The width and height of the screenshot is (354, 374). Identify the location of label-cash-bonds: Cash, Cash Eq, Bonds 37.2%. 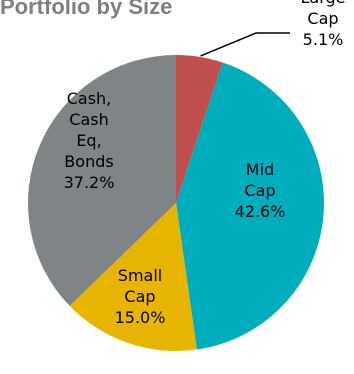
(89, 140).